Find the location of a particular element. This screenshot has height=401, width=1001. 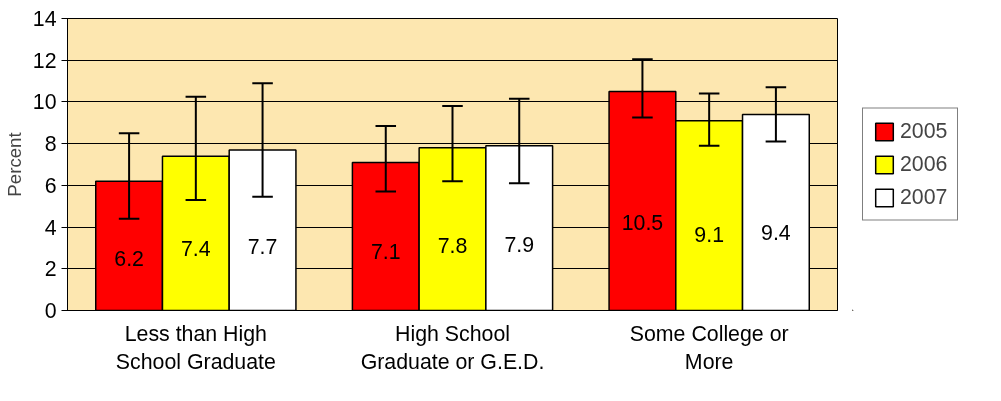

data-label: 9.1 is located at coordinates (709, 235).